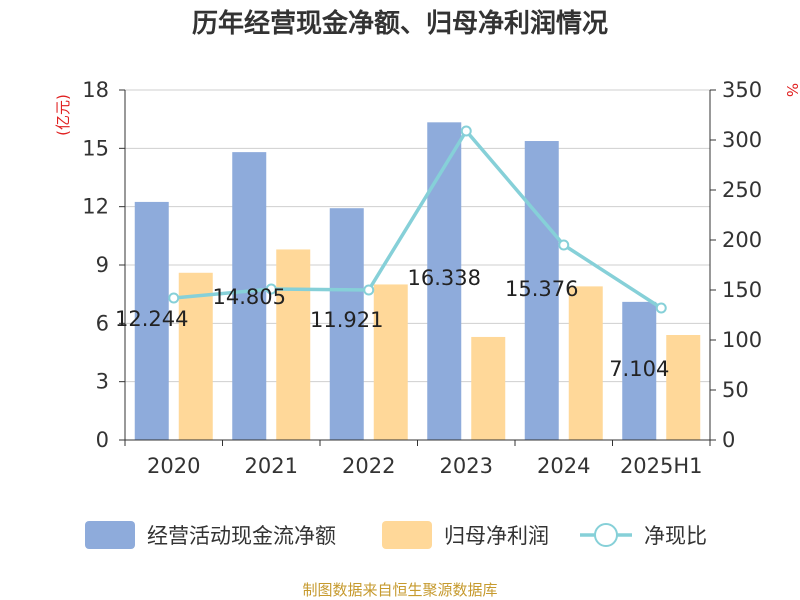 The height and width of the screenshot is (600, 800). What do you see at coordinates (400, 23) in the screenshot?
I see `chart-title: 历年经营现金净额、归母净利润情况` at bounding box center [400, 23].